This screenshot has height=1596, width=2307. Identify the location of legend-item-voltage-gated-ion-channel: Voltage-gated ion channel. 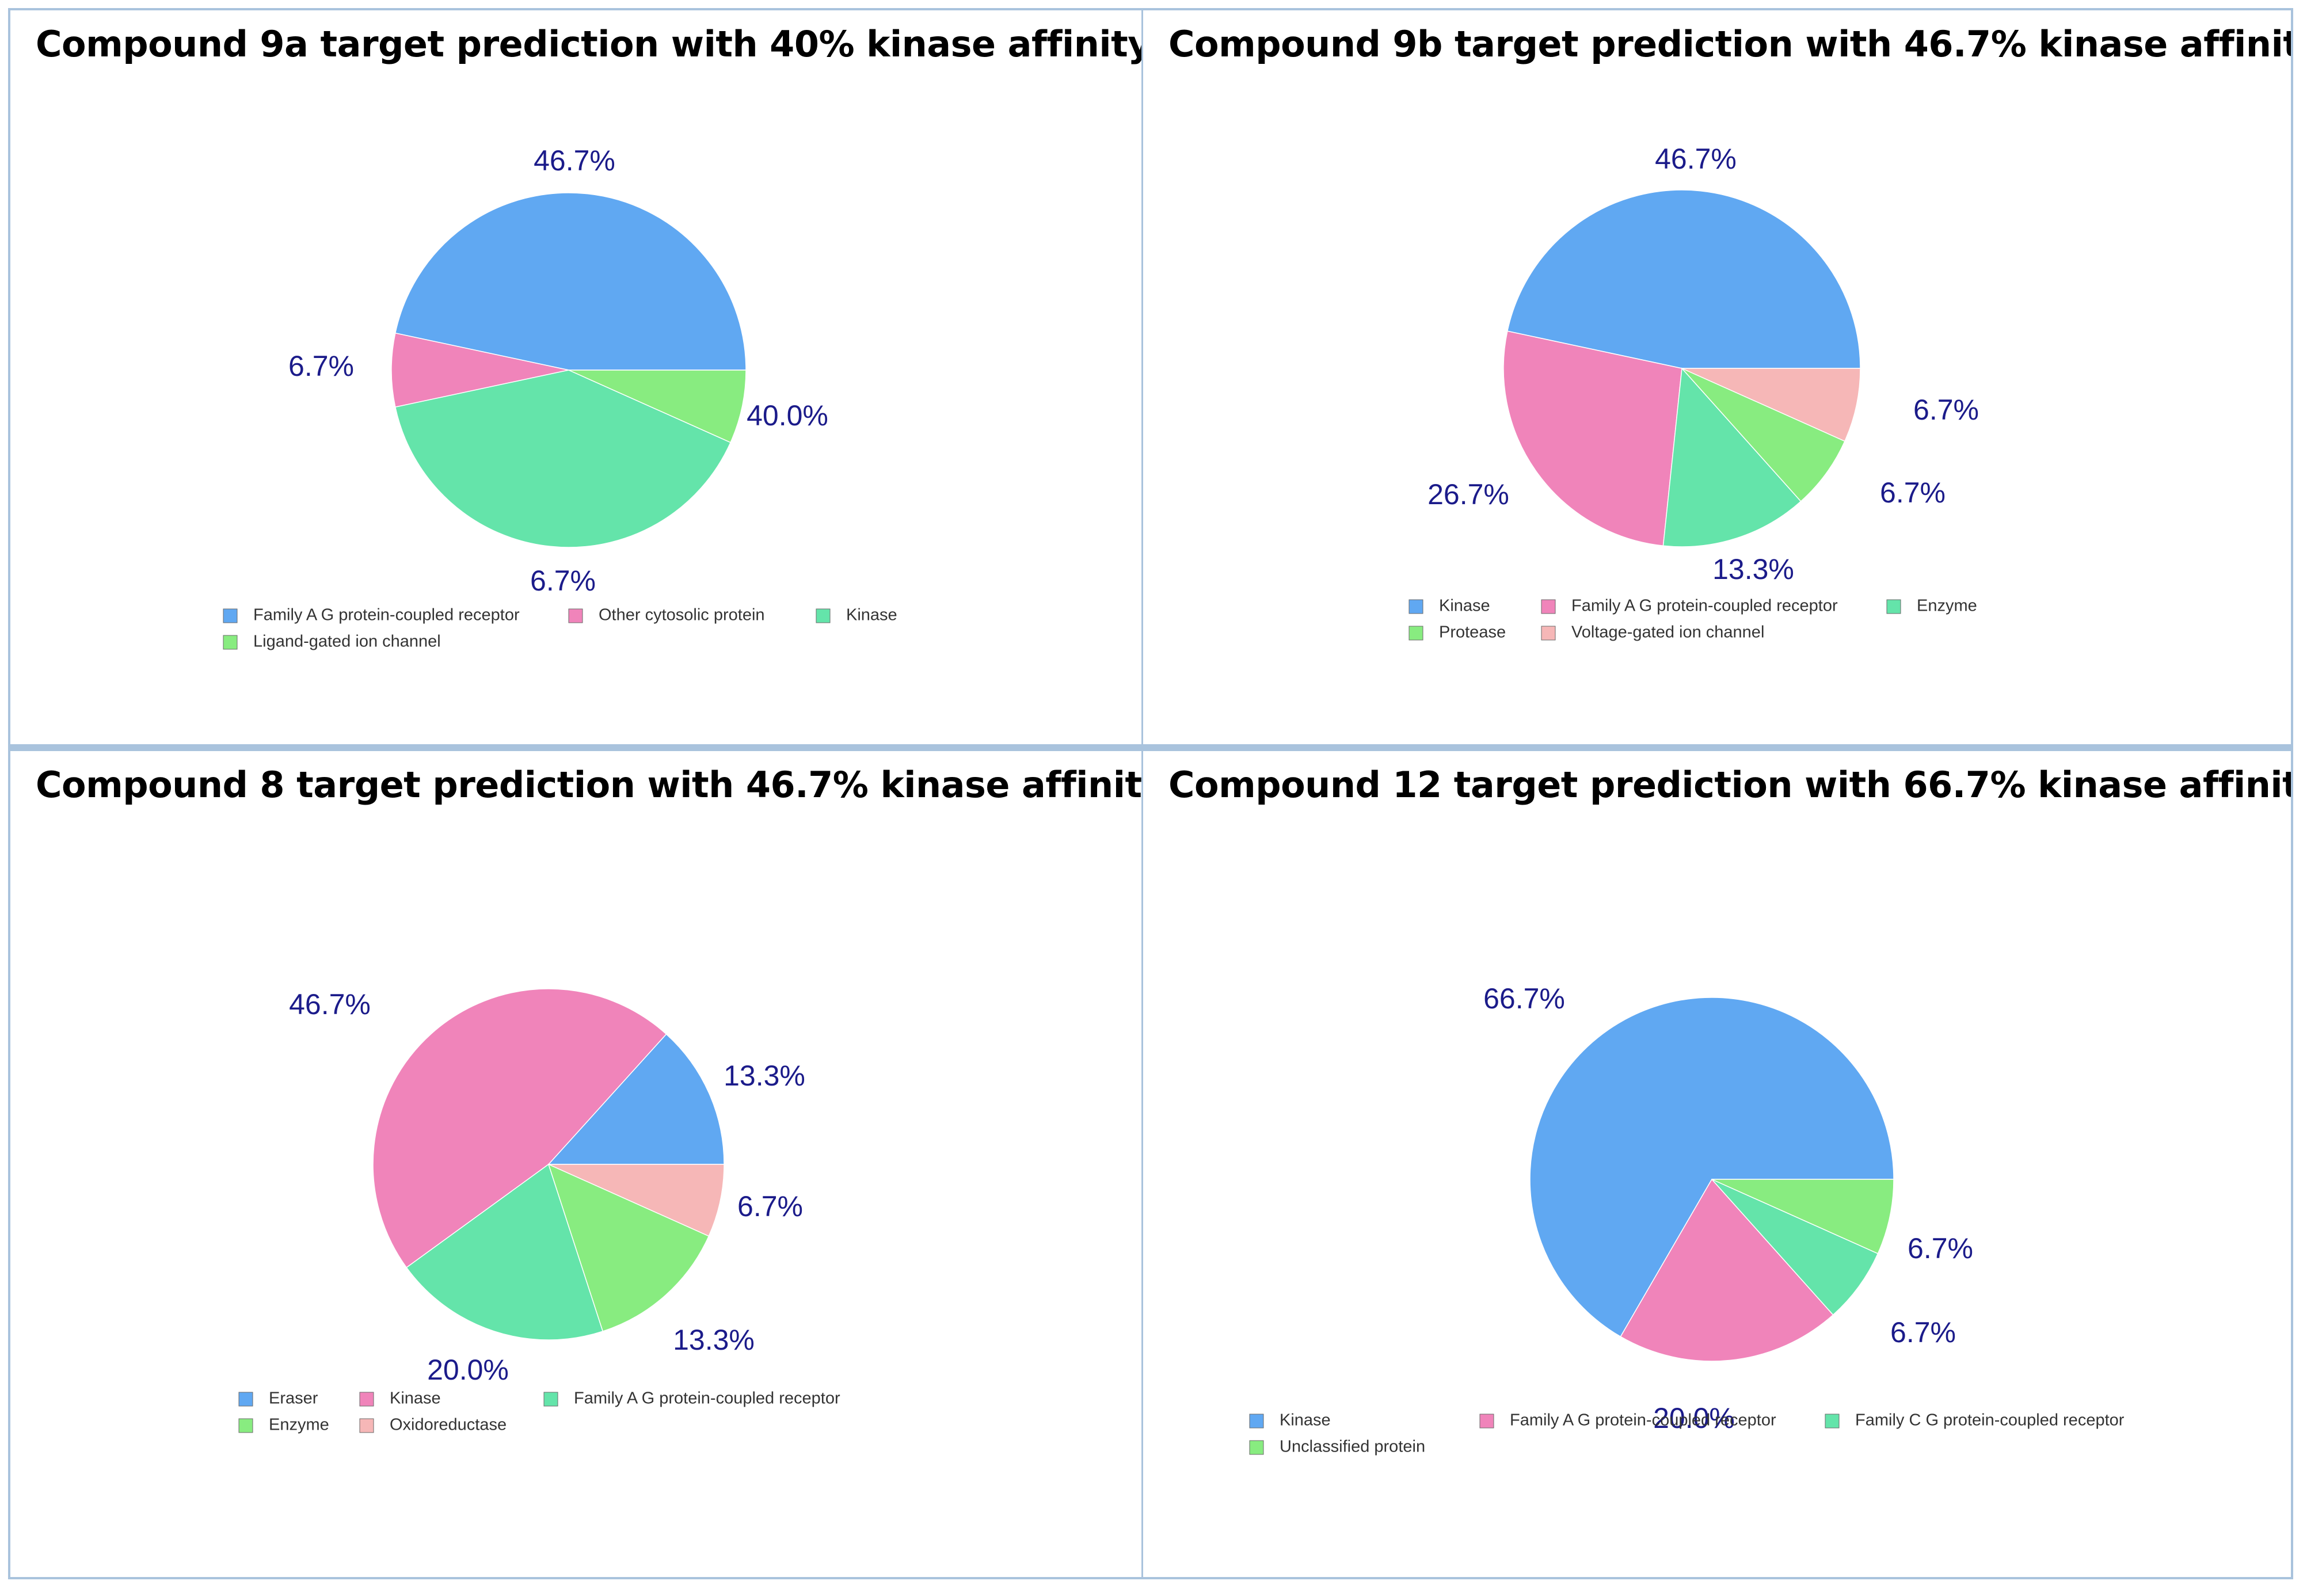
(1652, 632).